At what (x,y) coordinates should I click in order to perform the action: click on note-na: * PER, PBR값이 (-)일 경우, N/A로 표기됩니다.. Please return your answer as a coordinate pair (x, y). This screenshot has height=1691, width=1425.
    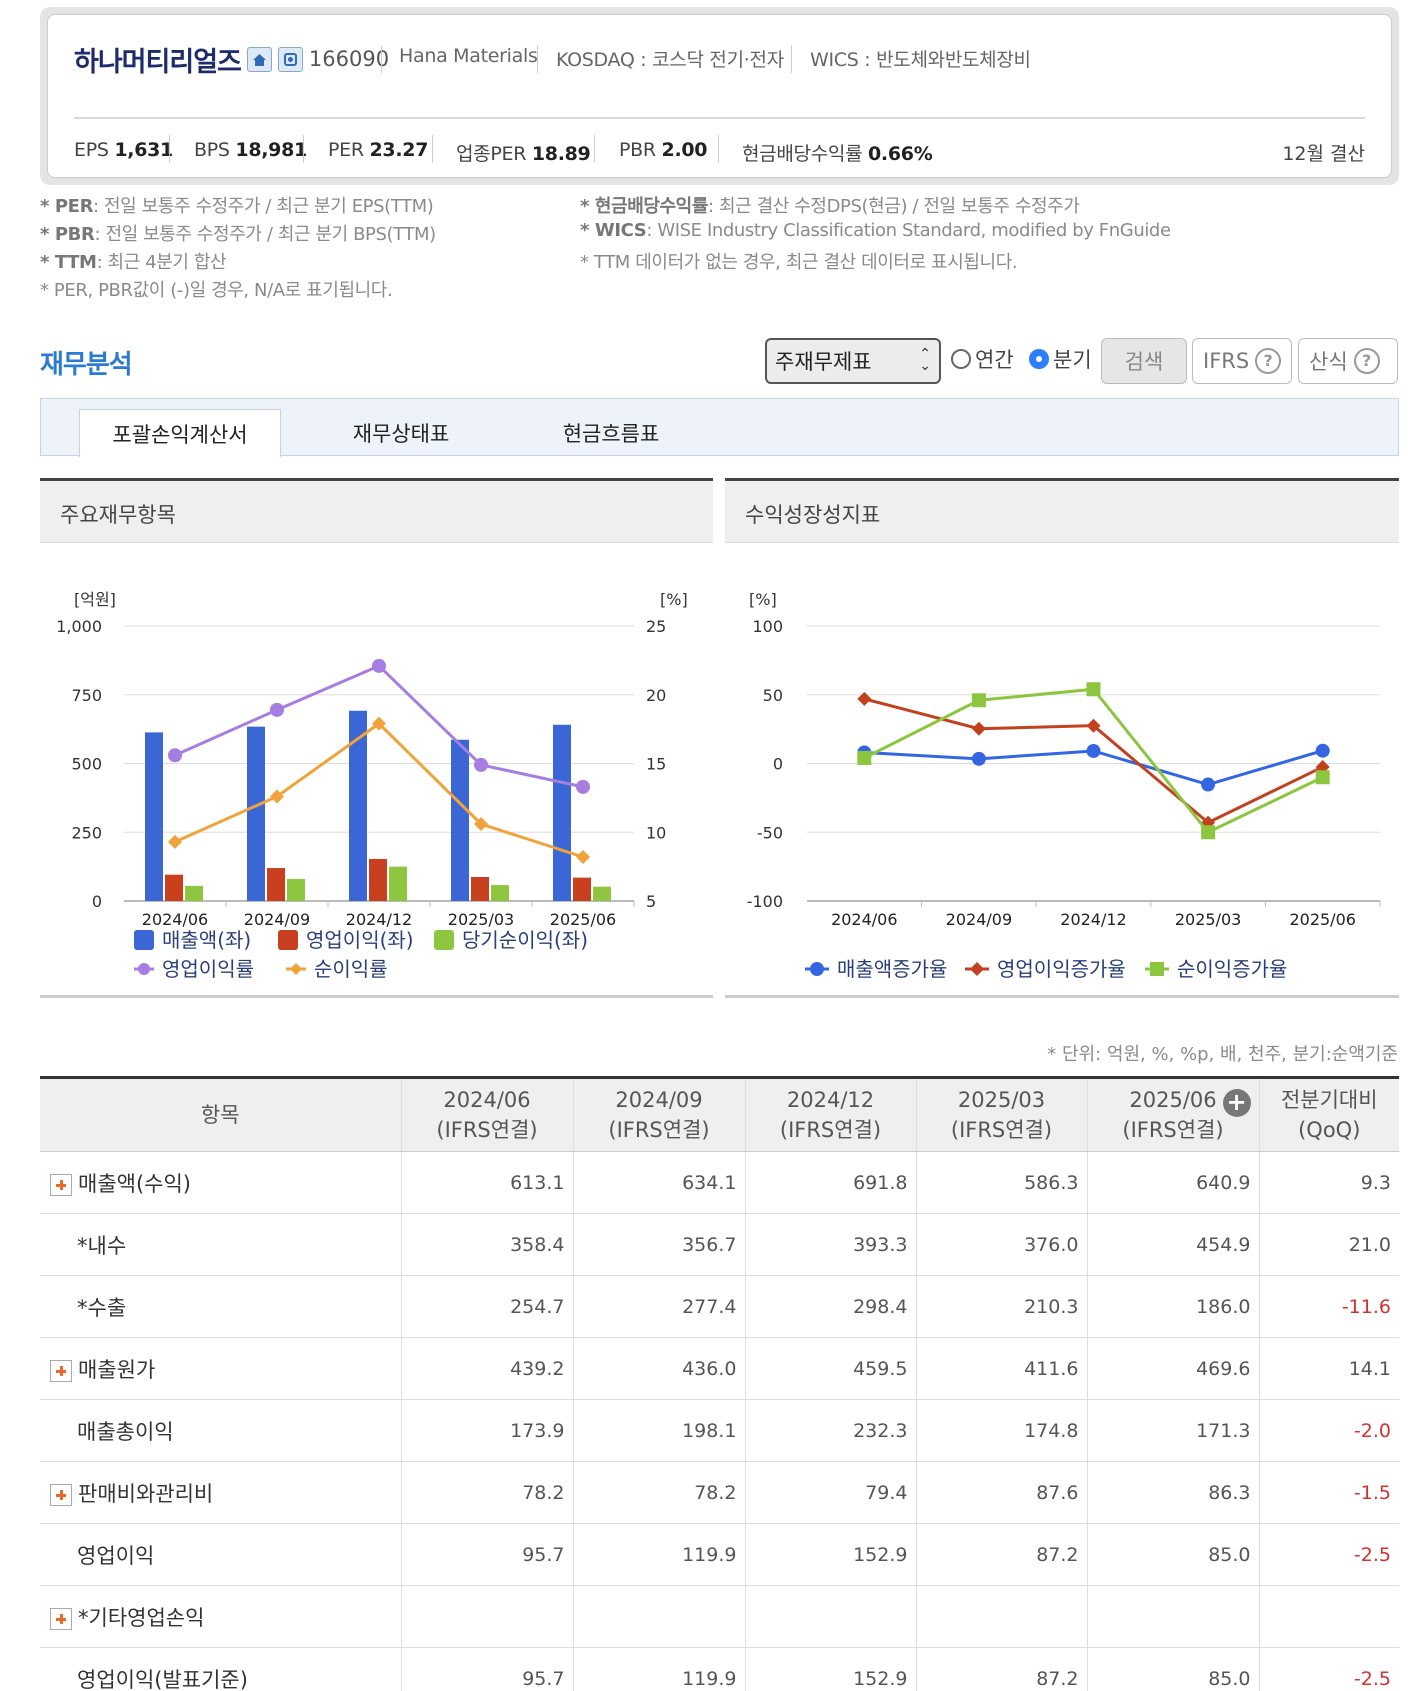
    Looking at the image, I should click on (216, 290).